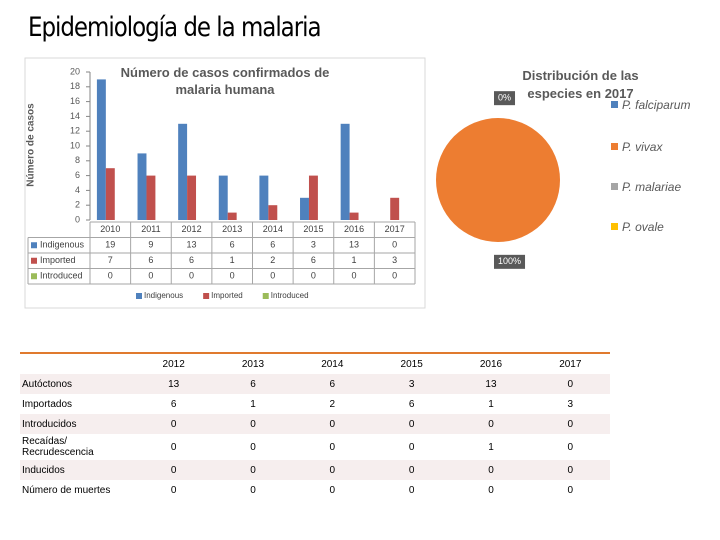  Describe the element at coordinates (110, 229) in the screenshot. I see `x-tick-label: 2010` at that location.